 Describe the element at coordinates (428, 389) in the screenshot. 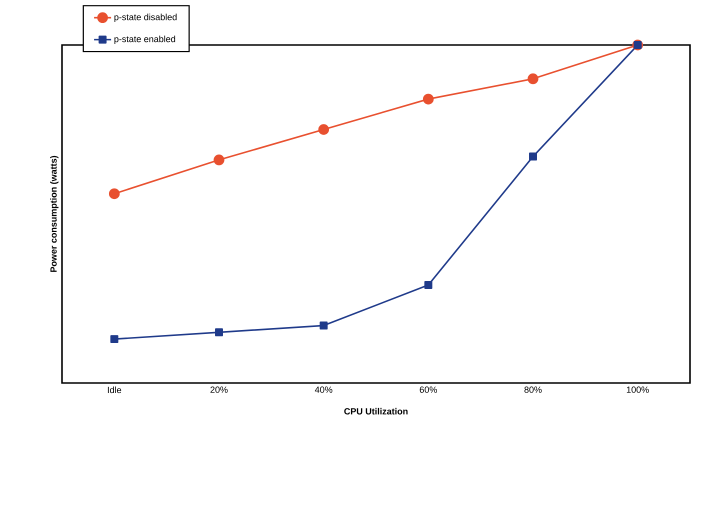

I see `x-tick-label: 60%` at that location.